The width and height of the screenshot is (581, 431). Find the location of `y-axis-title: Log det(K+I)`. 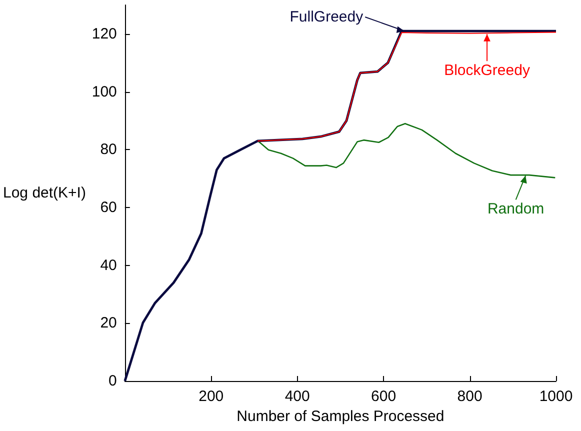

y-axis-title: Log det(K+I) is located at coordinates (44, 193).